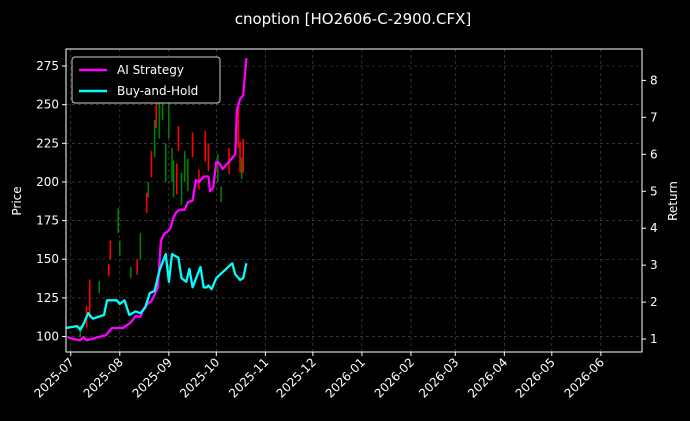 Image resolution: width=690 pixels, height=421 pixels. What do you see at coordinates (157, 91) in the screenshot?
I see `legend-label-buy-and-hold: Buy-and-Hold` at bounding box center [157, 91].